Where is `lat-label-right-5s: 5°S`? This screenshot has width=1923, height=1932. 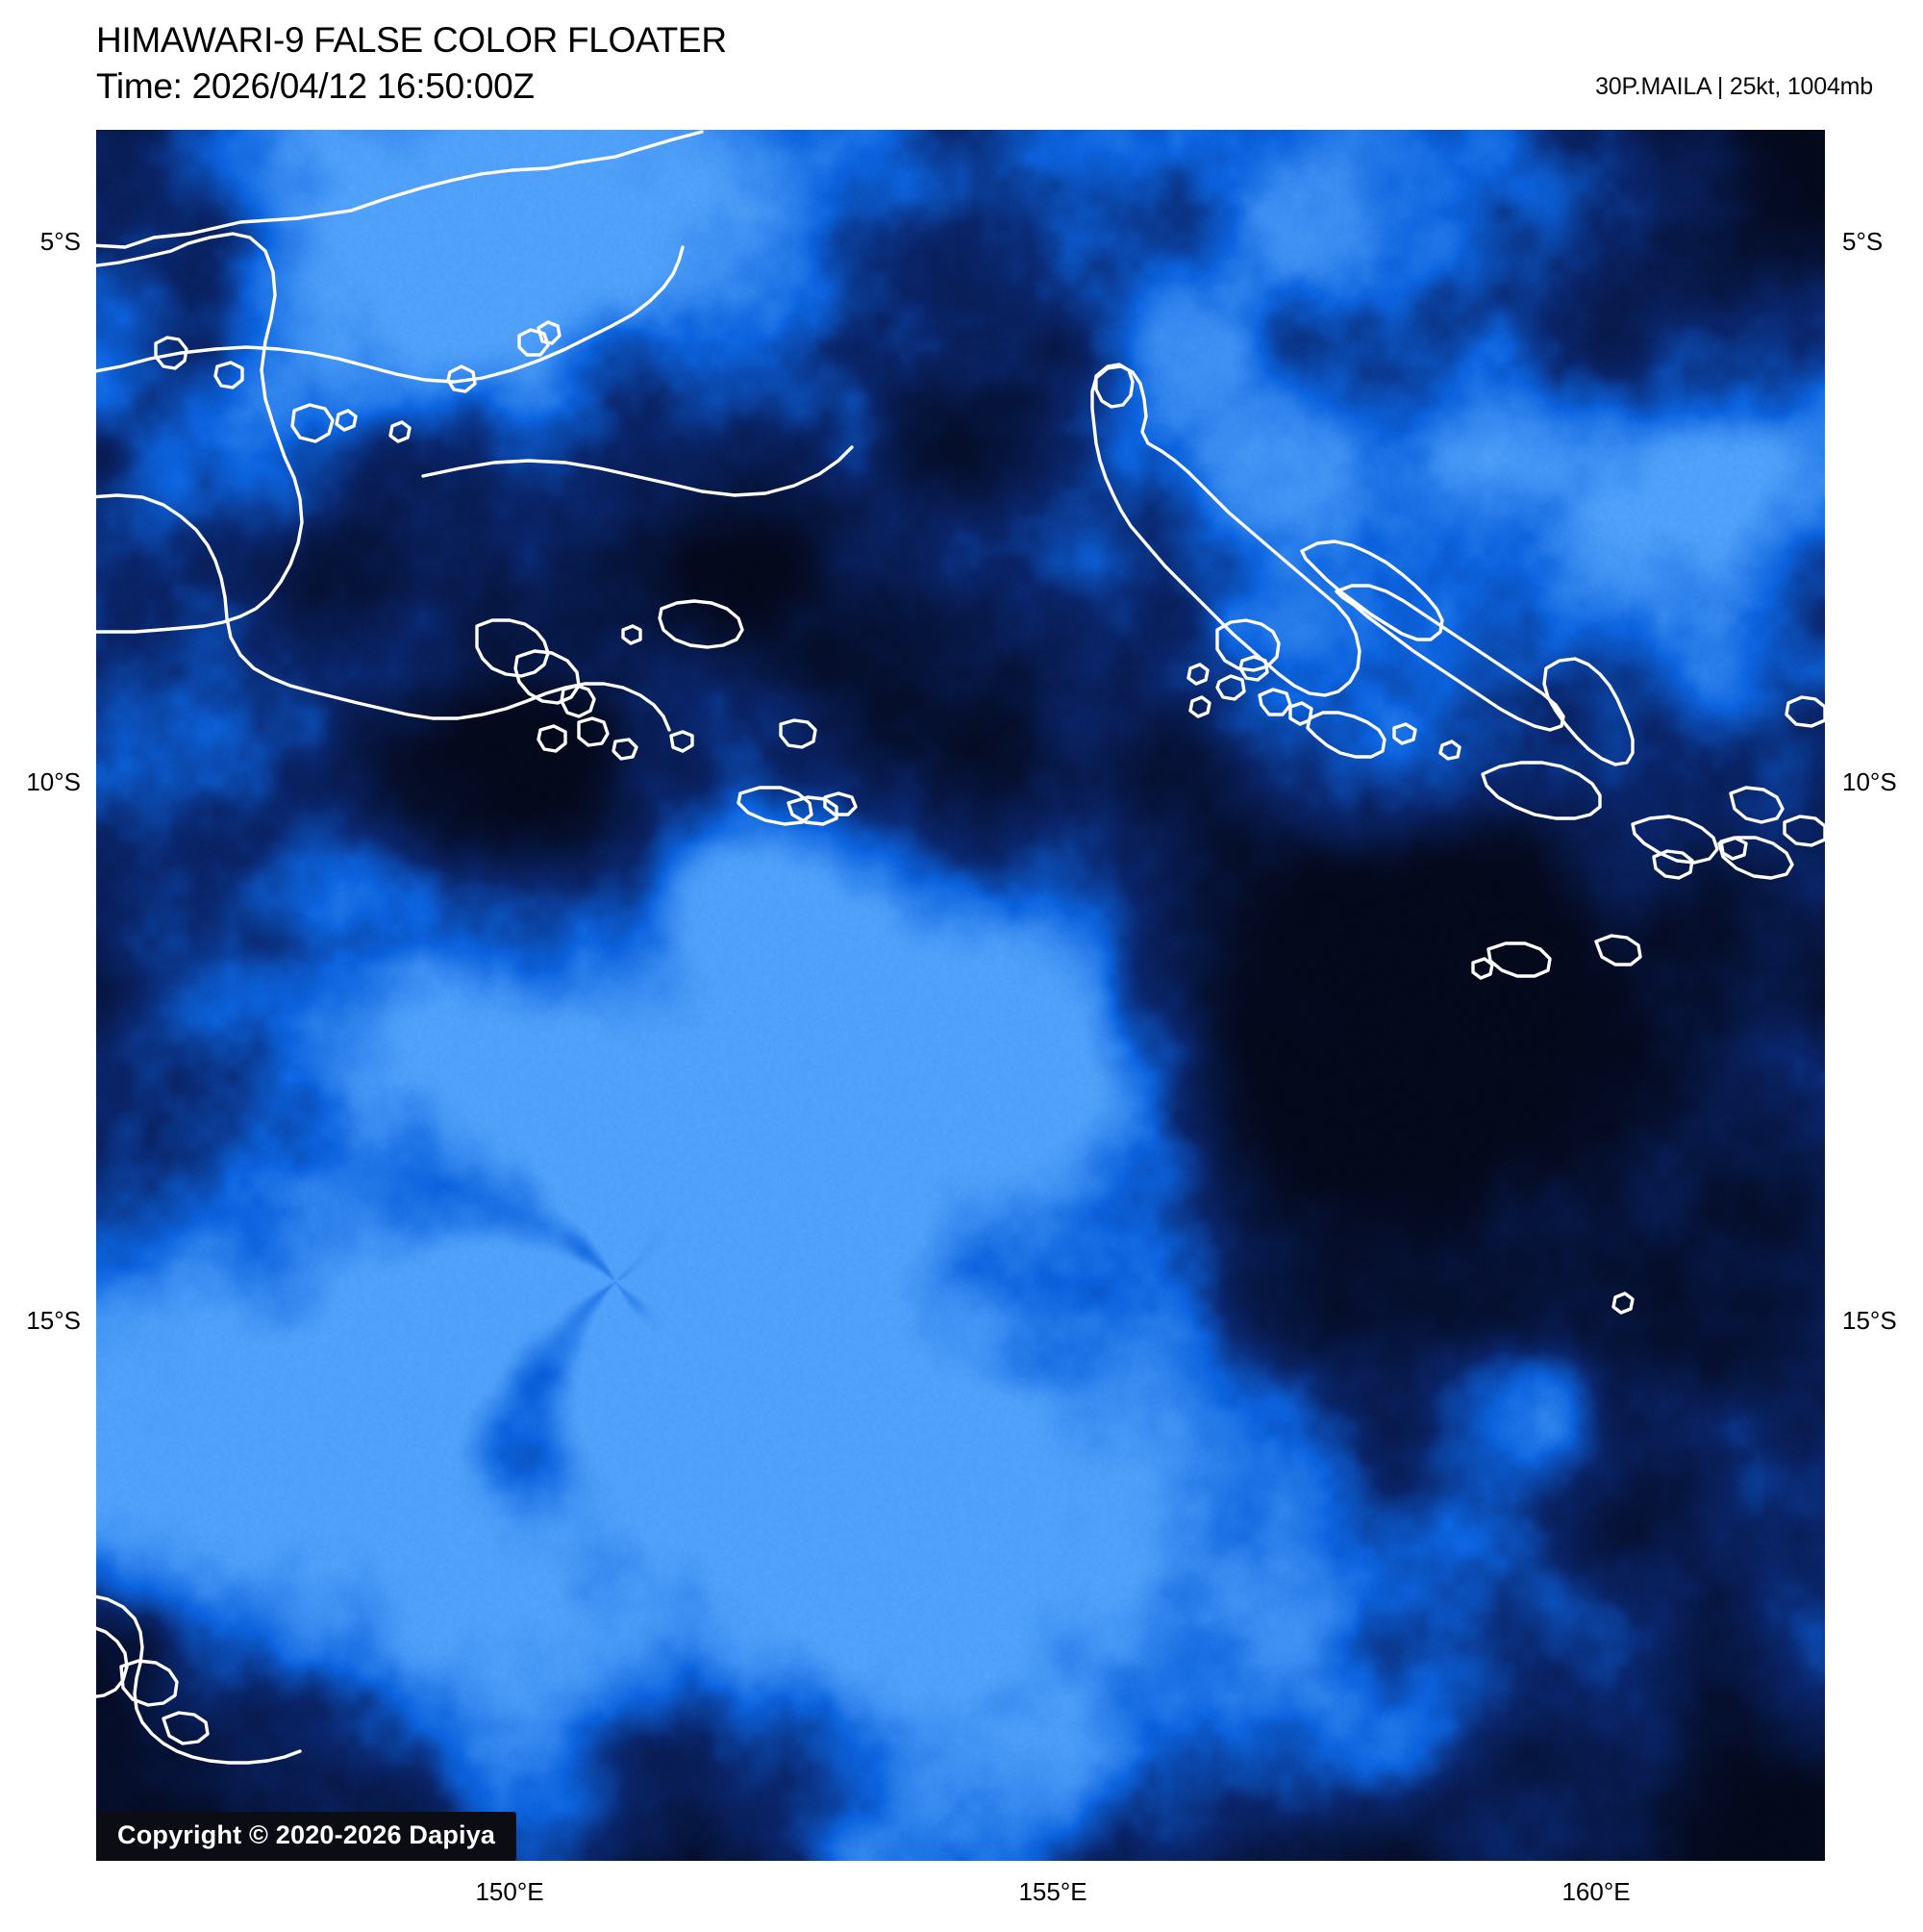 lat-label-right-5s: 5°S is located at coordinates (1863, 241).